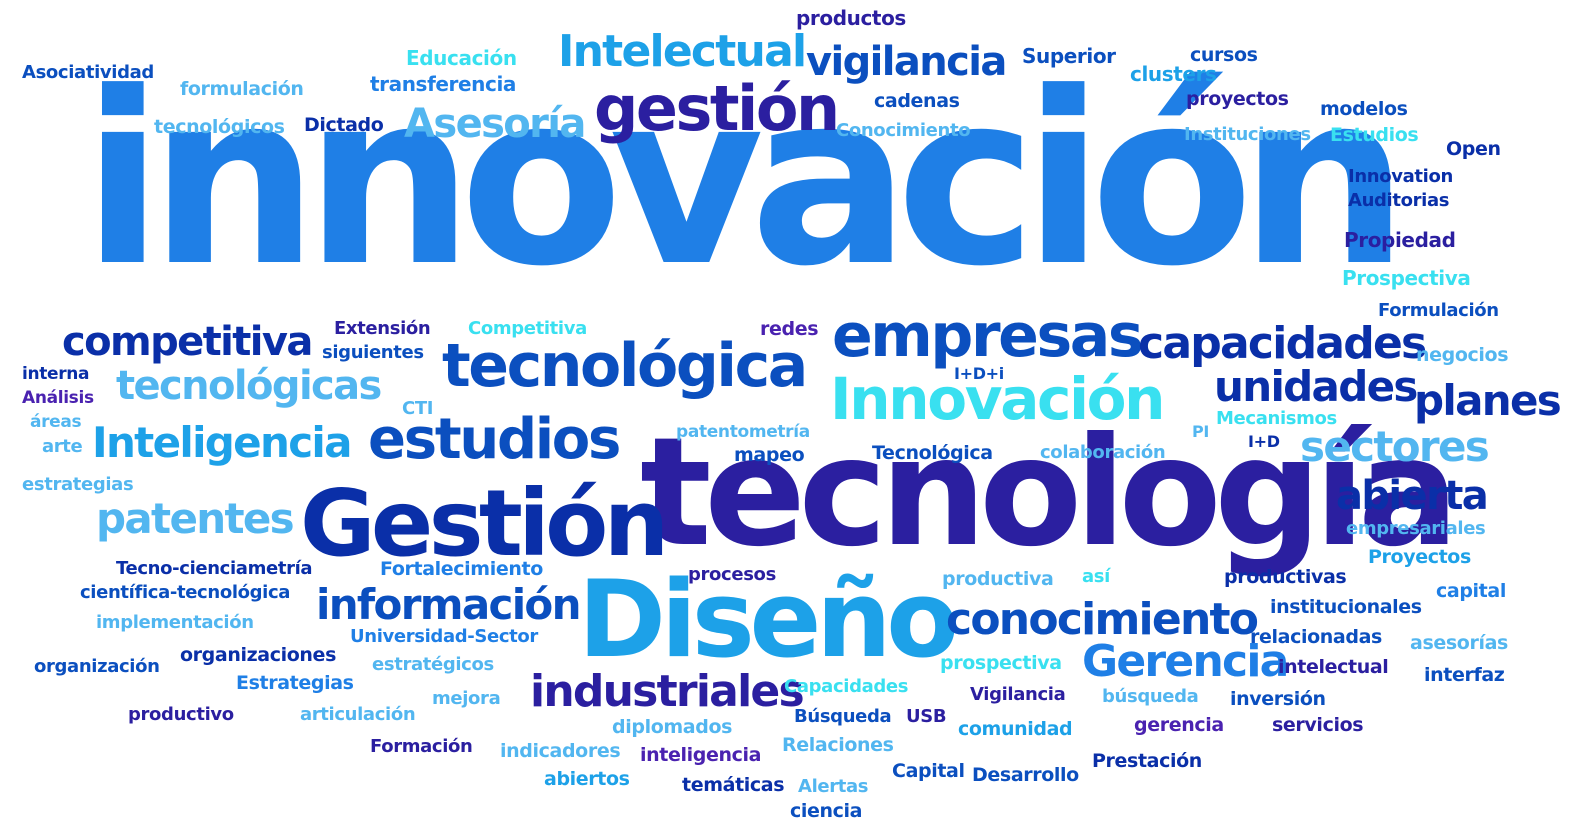 This screenshot has width=1581, height=837. What do you see at coordinates (1264, 441) in the screenshot?
I see `word-id: I+D` at bounding box center [1264, 441].